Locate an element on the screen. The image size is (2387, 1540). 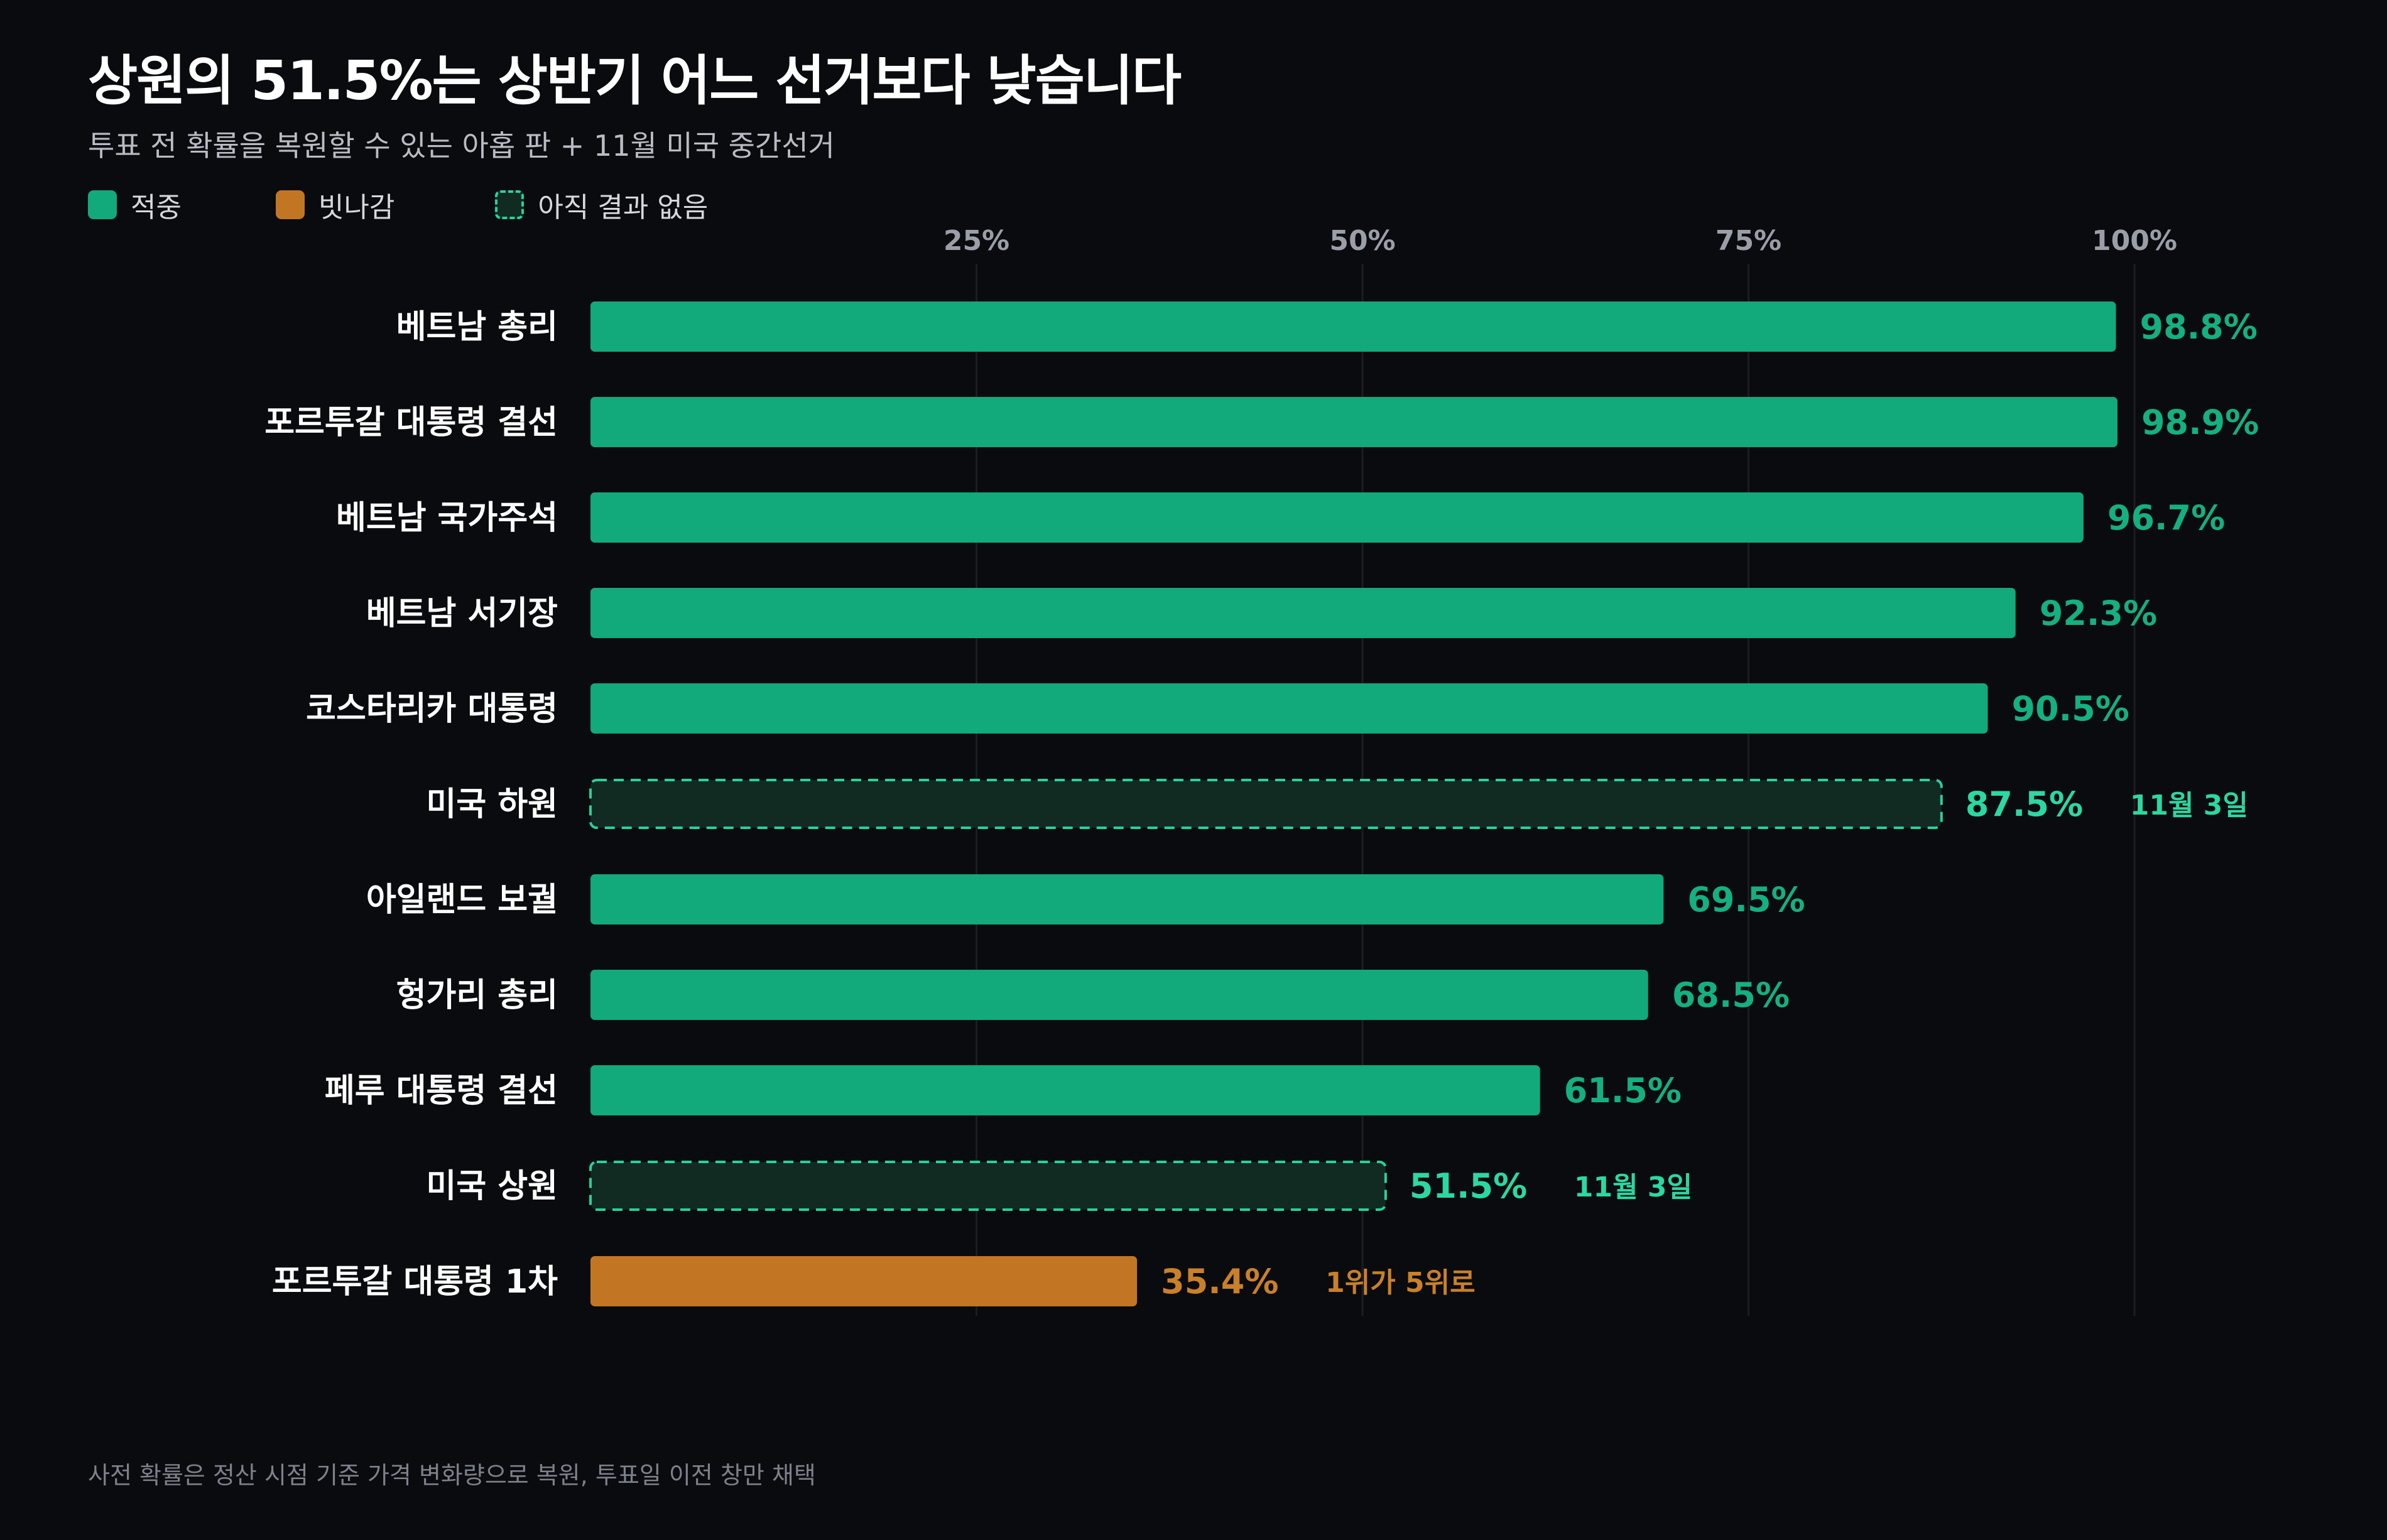
x-tick-label: 50% is located at coordinates (1362, 241).